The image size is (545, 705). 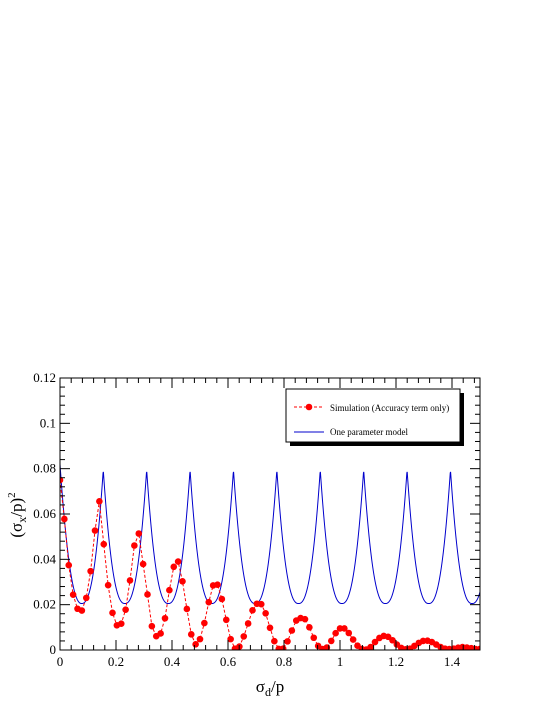 I want to click on x-tick-label: 0.2, so click(x=116, y=661).